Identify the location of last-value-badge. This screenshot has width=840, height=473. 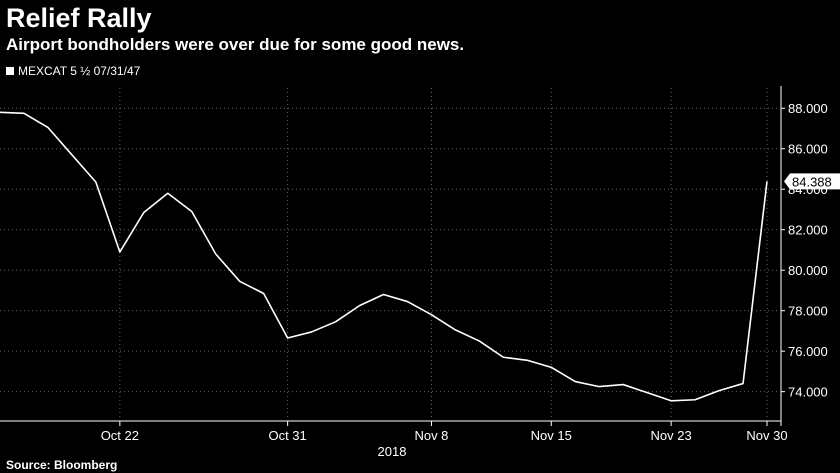
(812, 181).